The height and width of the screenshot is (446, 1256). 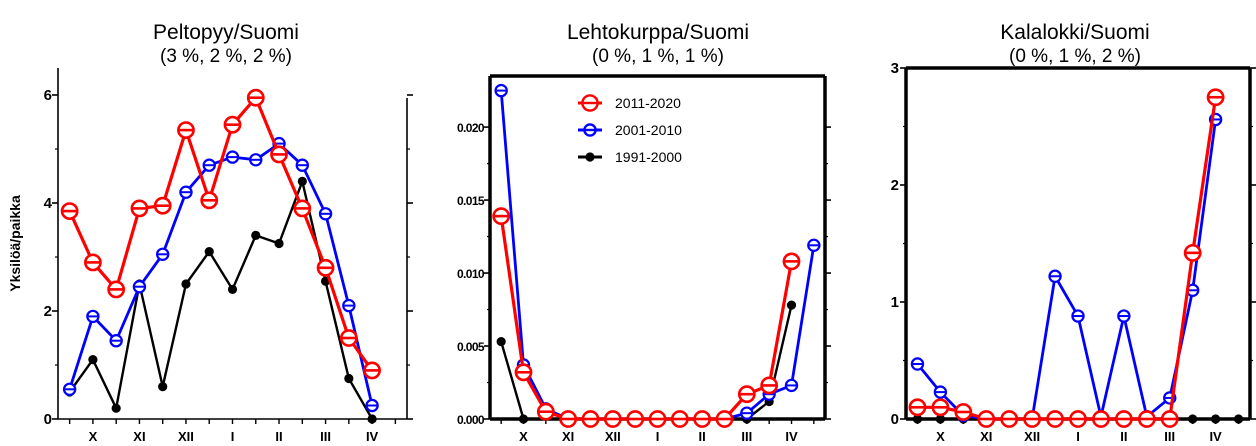 What do you see at coordinates (15, 243) in the screenshot?
I see `y-axis-label: Yksilöä/paikka` at bounding box center [15, 243].